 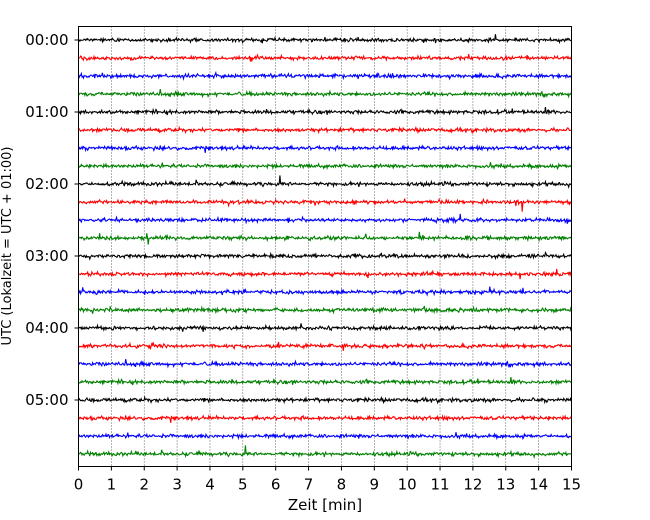 I want to click on x-tick-label: 2, so click(x=144, y=485).